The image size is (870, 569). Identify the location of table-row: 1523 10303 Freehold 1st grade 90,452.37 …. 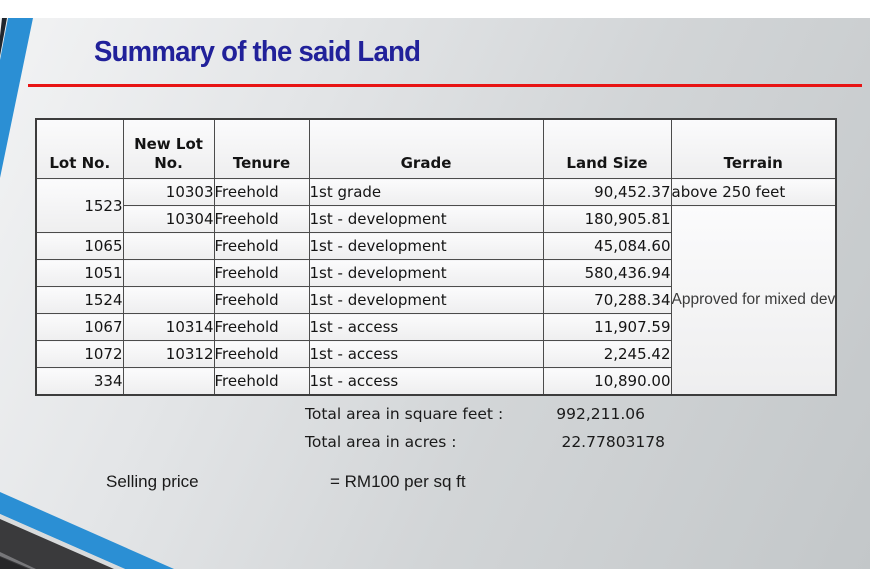
(436, 205).